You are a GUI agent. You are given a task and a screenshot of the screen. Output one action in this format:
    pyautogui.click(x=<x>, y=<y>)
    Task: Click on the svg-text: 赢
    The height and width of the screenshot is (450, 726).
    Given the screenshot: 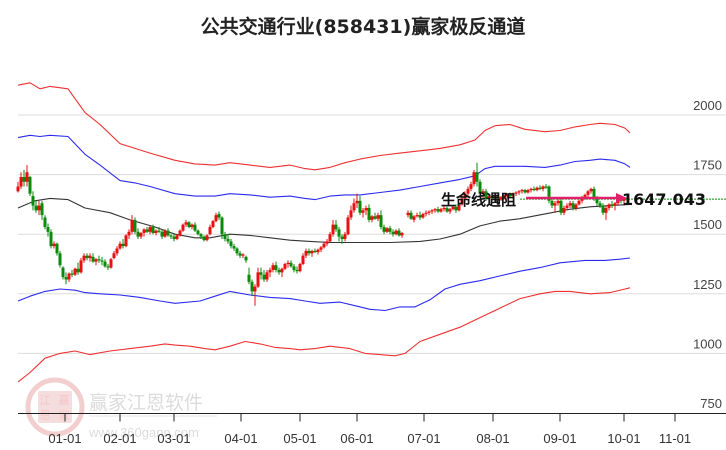 What is the action you would take?
    pyautogui.click(x=64, y=400)
    